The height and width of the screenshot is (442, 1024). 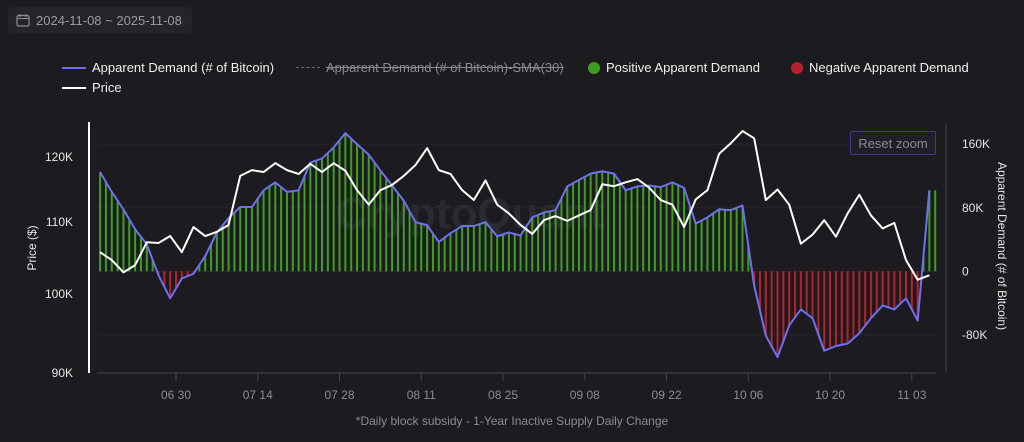 What do you see at coordinates (59, 222) in the screenshot?
I see `left-tick-label: 110K` at bounding box center [59, 222].